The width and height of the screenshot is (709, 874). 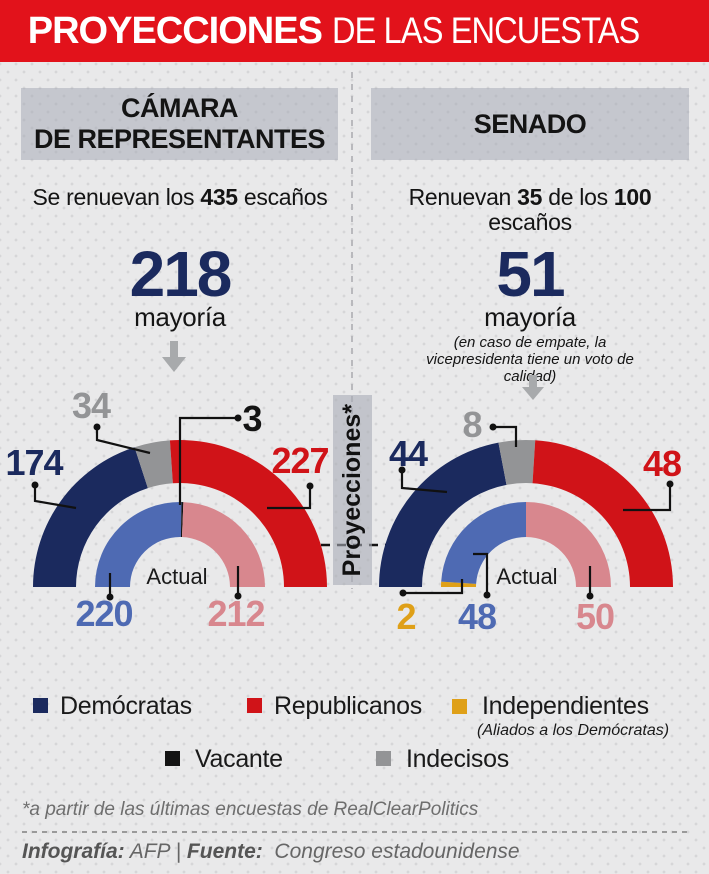 I want to click on ring-label-camara-actual: Actual, so click(x=176, y=576).